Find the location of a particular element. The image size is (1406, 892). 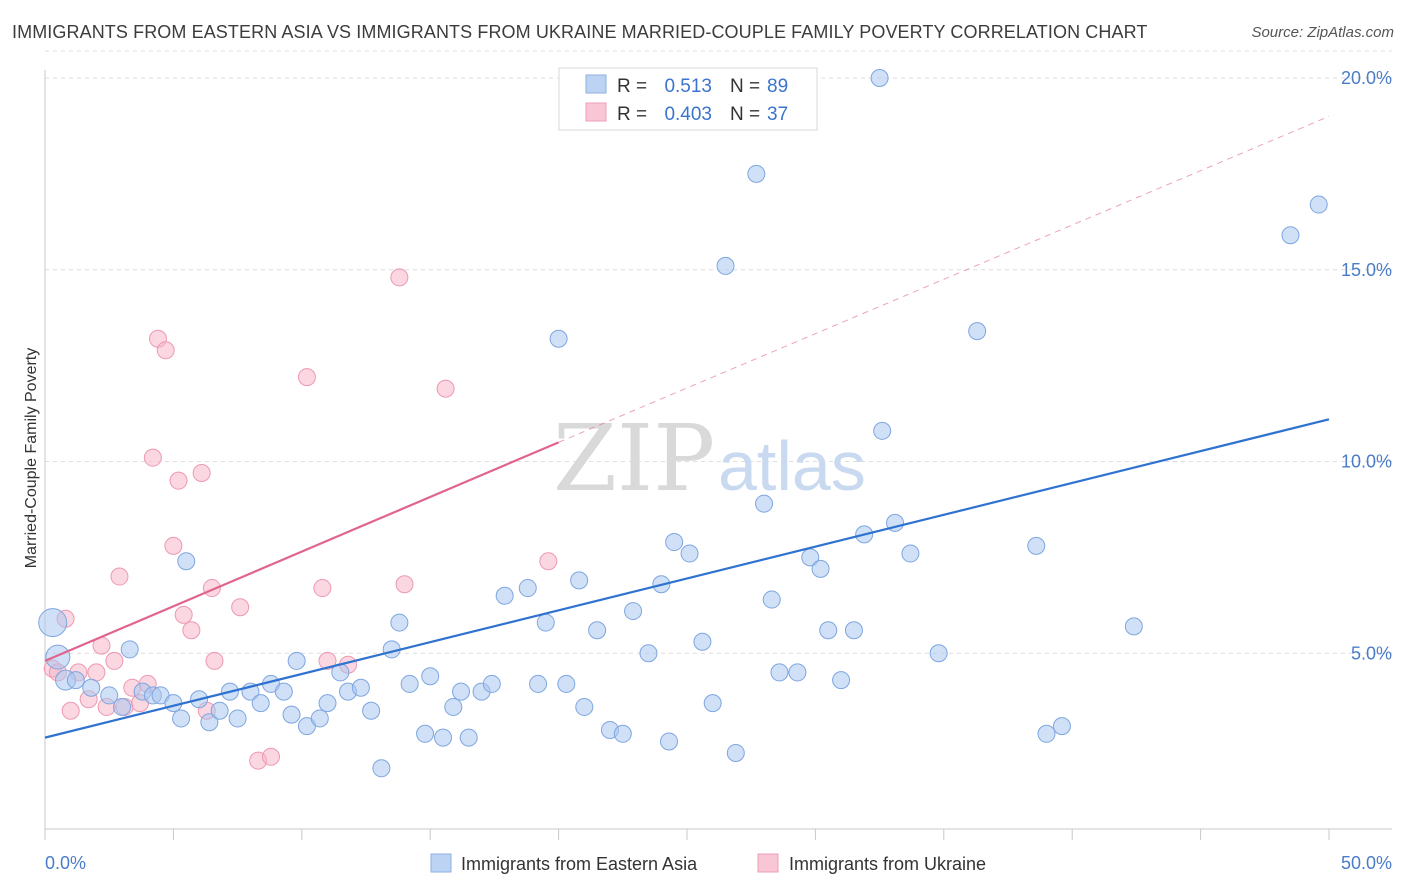

y-tick-label: 20.0% is located at coordinates (1366, 78).